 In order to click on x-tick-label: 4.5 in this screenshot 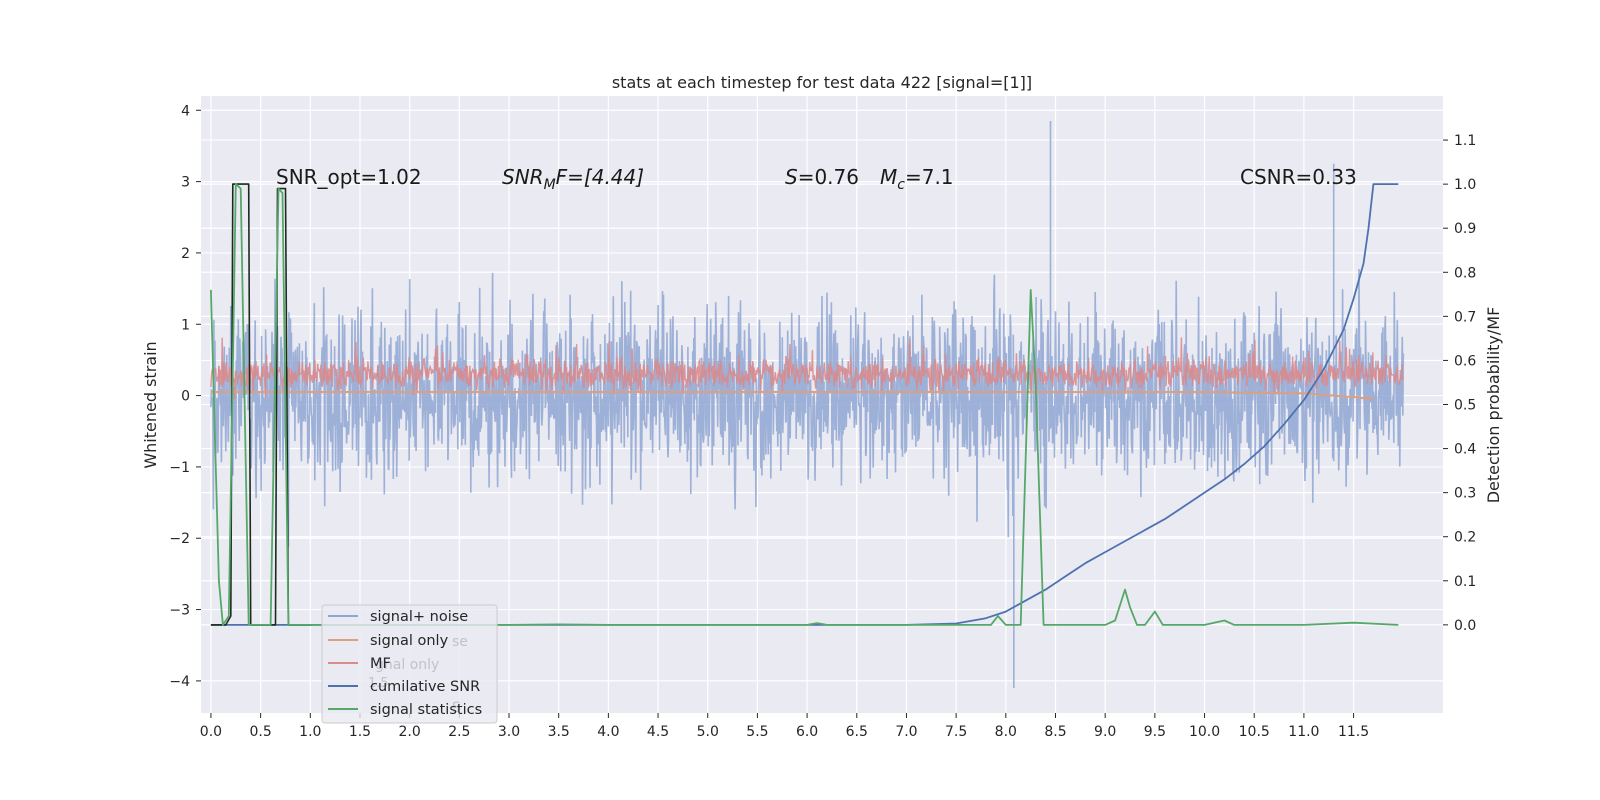, I will do `click(658, 732)`.